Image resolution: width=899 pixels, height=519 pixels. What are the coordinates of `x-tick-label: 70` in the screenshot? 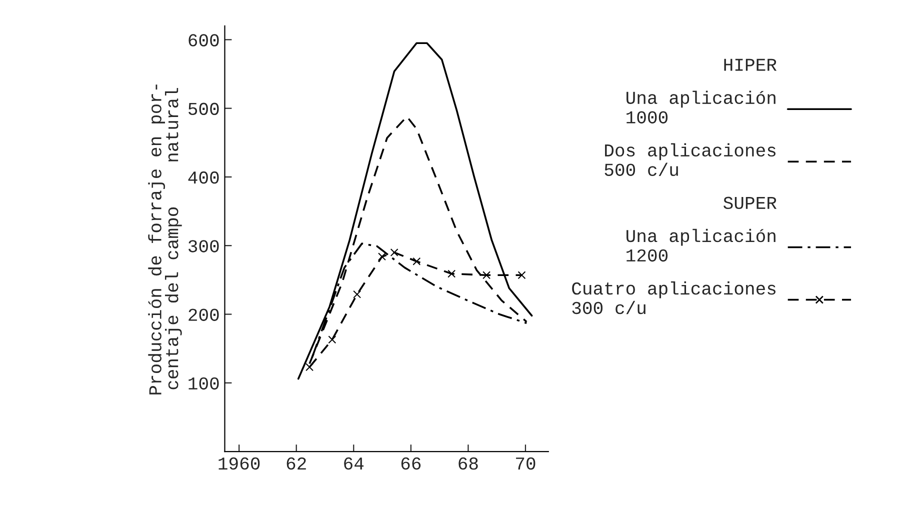 It's located at (526, 463).